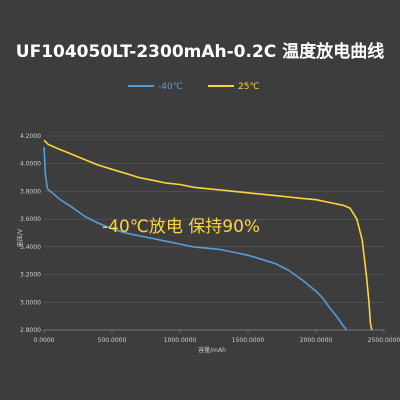  What do you see at coordinates (249, 87) in the screenshot?
I see `legend-label: 25℃` at bounding box center [249, 87].